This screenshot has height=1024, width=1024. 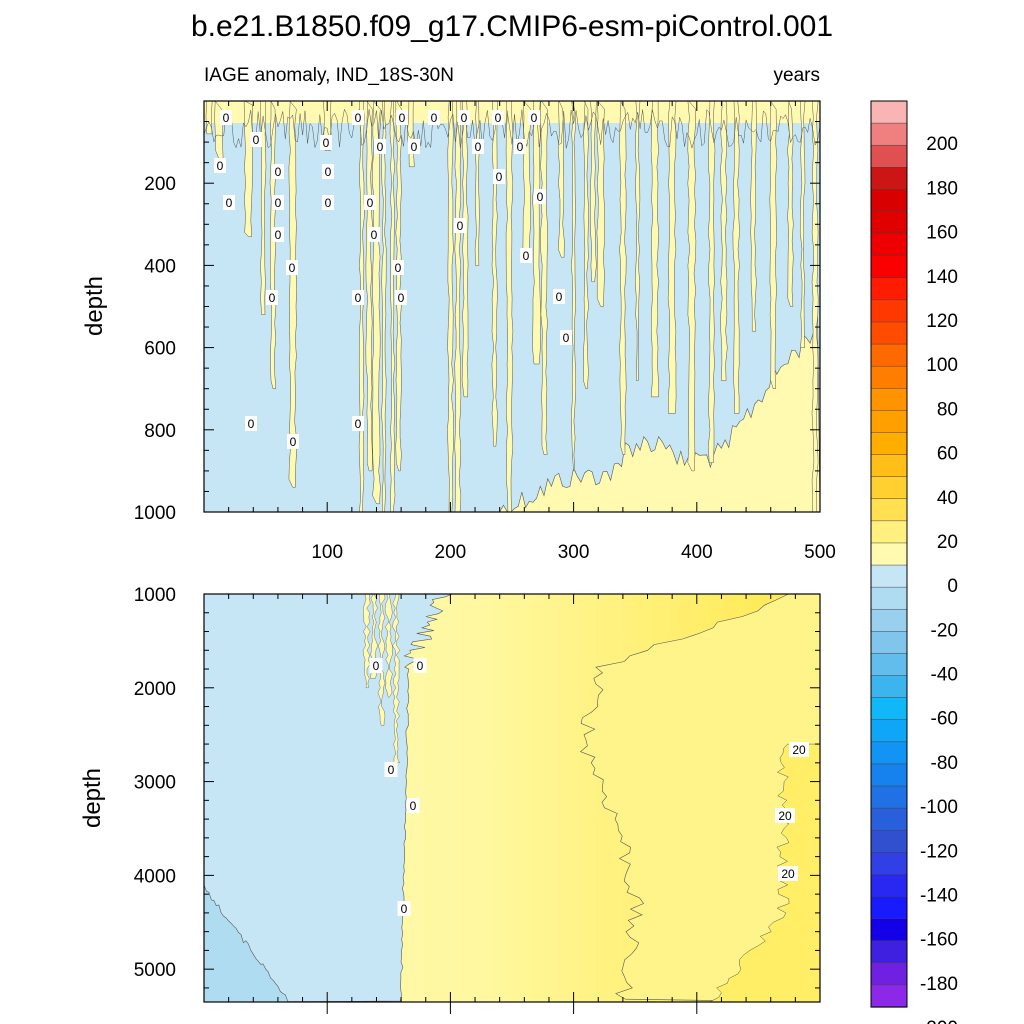 What do you see at coordinates (660, 412) in the screenshot?
I see `upper-positive-region` at bounding box center [660, 412].